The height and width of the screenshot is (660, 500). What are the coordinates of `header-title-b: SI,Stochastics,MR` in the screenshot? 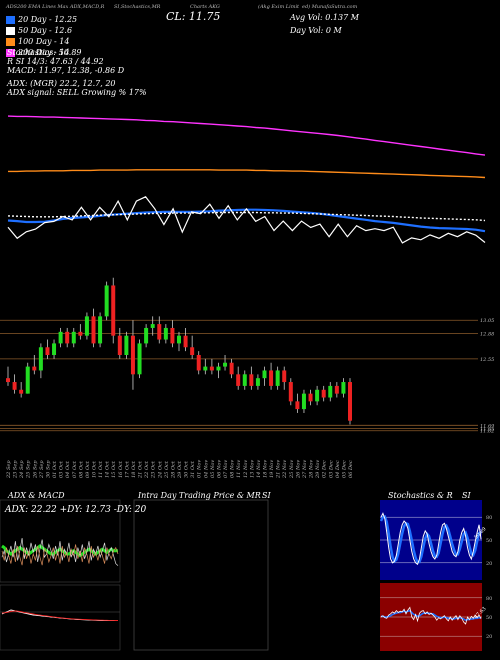 It's located at (137, 7).